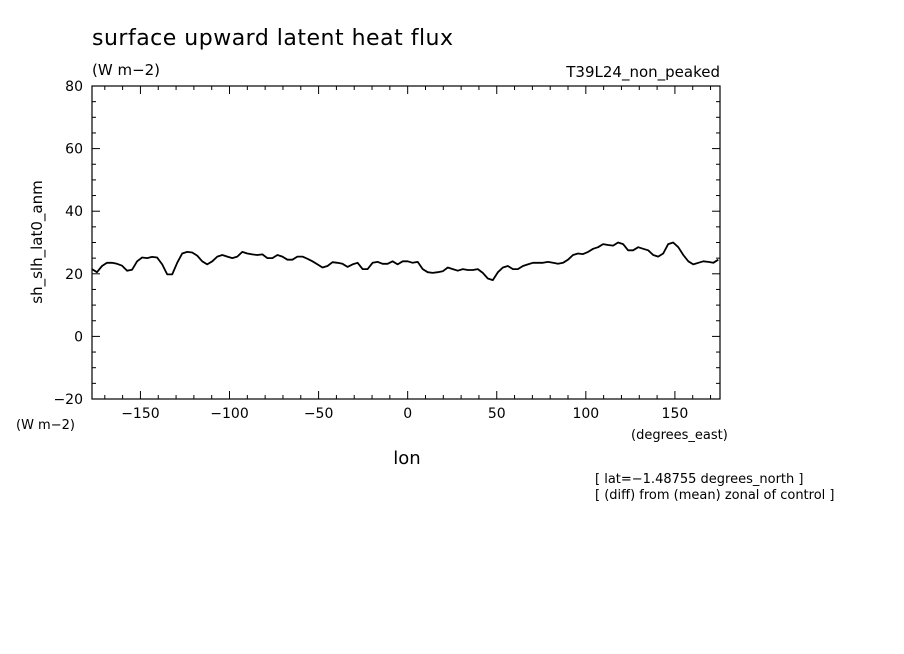  I want to click on chart-title: surface upward latent heat flux, so click(273, 38).